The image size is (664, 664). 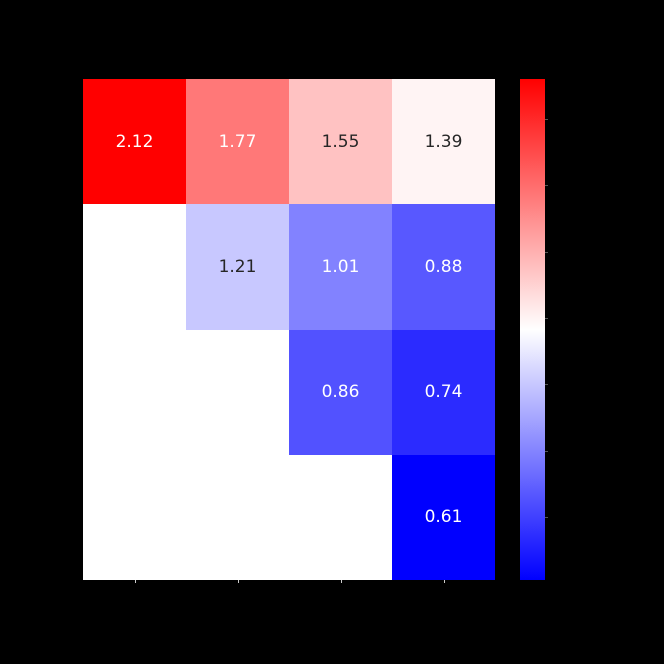 What do you see at coordinates (443, 142) in the screenshot?
I see `heatmap-cell: 1.39` at bounding box center [443, 142].